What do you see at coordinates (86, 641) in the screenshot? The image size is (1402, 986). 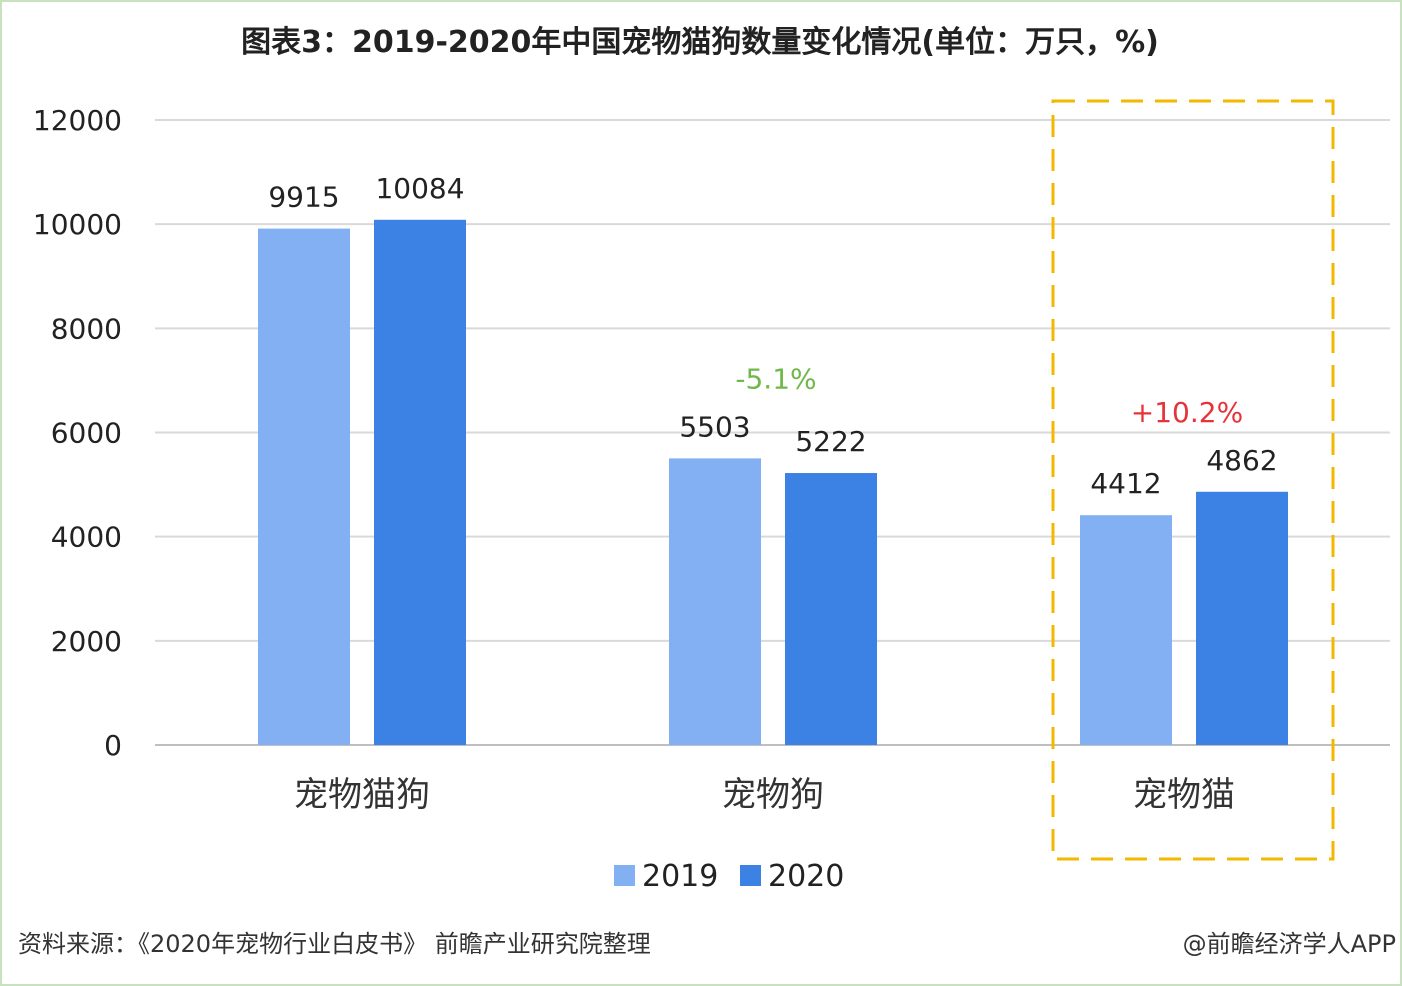 I see `y-tick-label: 2000` at bounding box center [86, 641].